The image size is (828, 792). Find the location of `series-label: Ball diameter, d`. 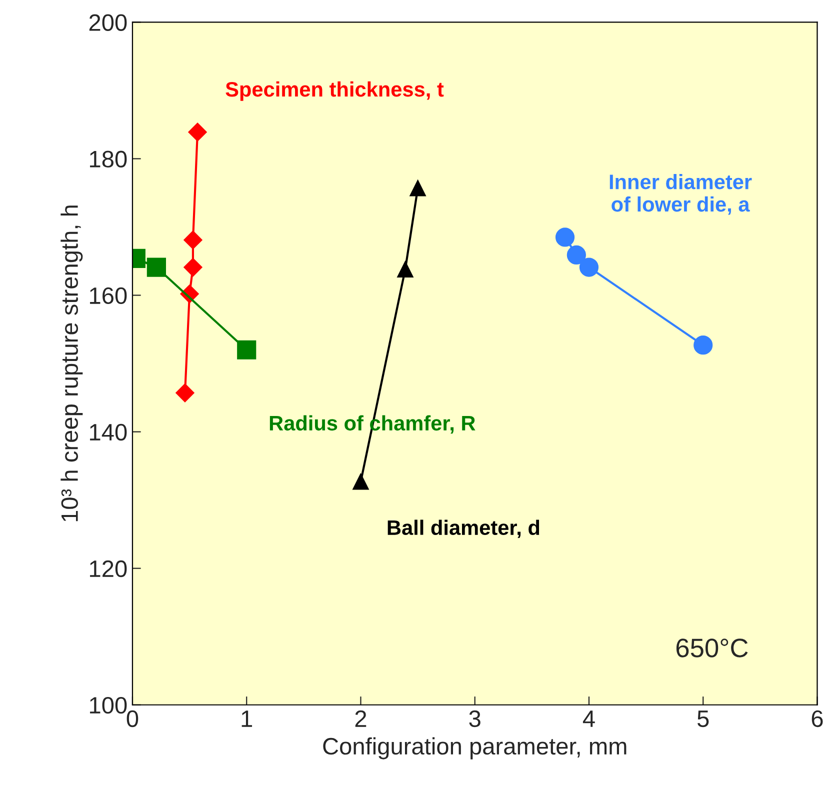

series-label: Ball diameter, d is located at coordinates (464, 529).